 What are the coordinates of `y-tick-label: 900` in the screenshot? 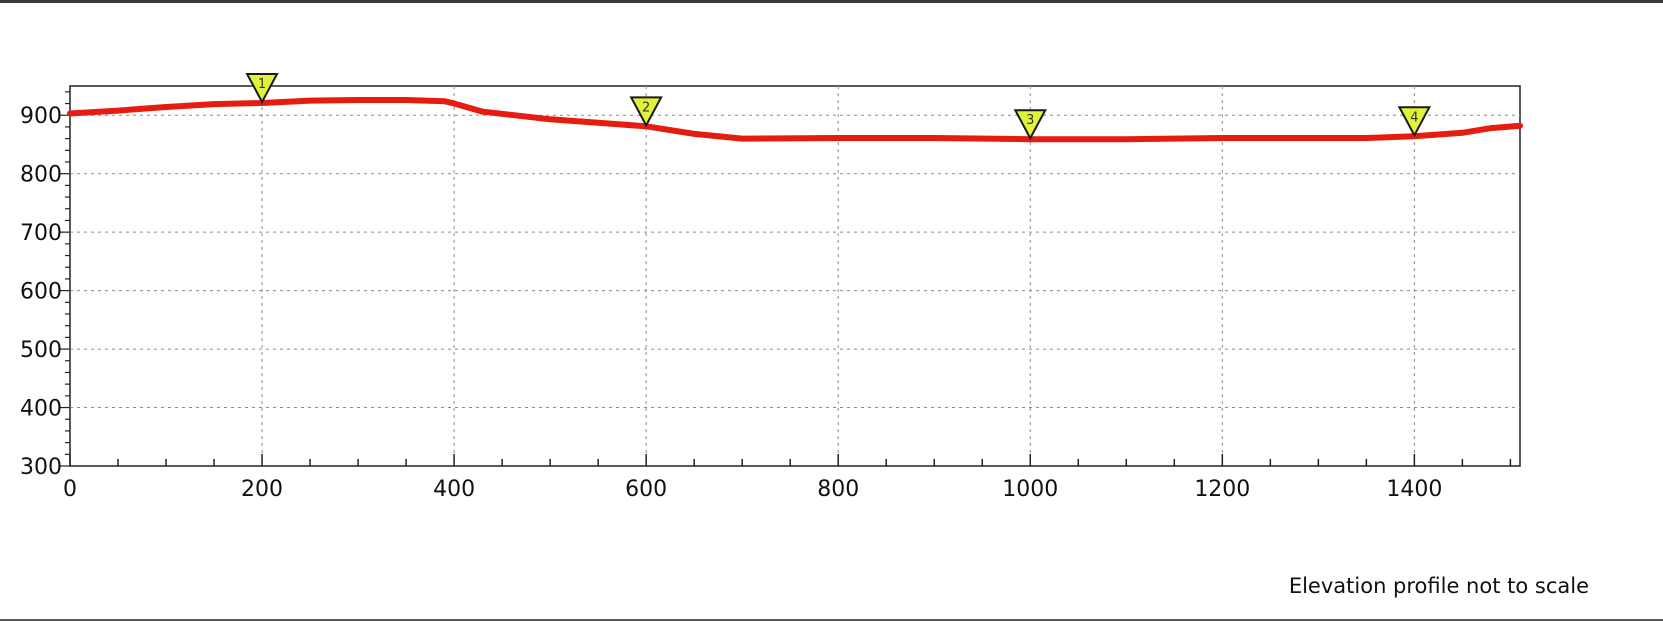 It's located at (41, 116).